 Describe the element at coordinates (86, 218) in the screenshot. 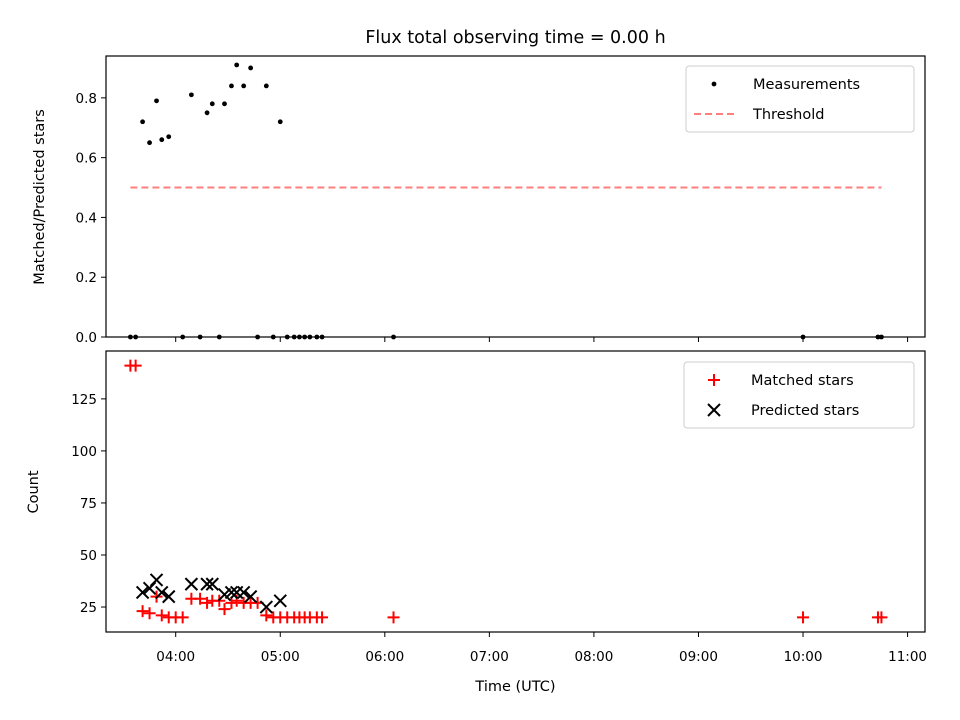

I see `y-tick-label: 0.4` at that location.